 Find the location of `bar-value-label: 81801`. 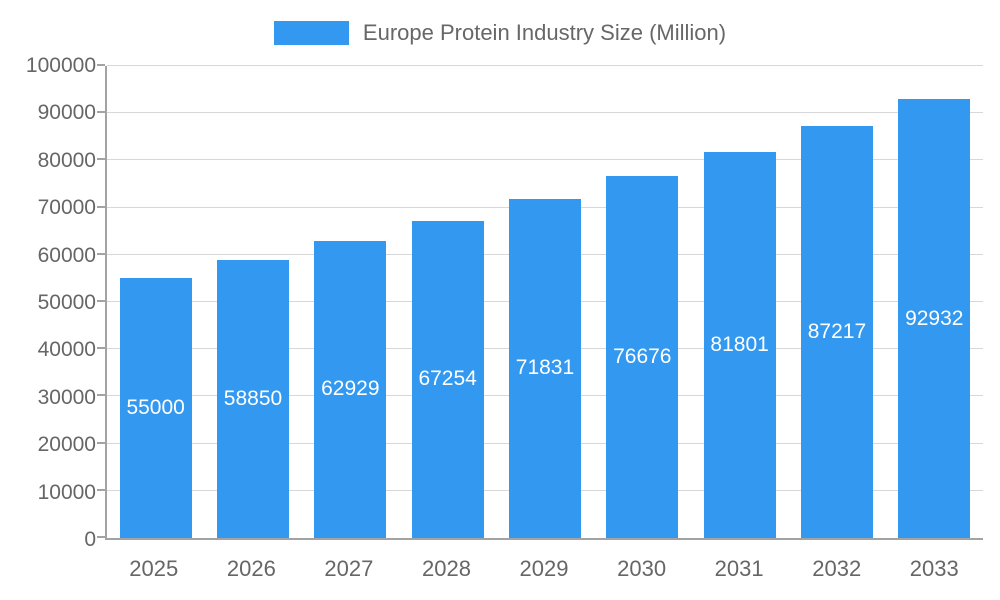

bar-value-label: 81801 is located at coordinates (739, 344).